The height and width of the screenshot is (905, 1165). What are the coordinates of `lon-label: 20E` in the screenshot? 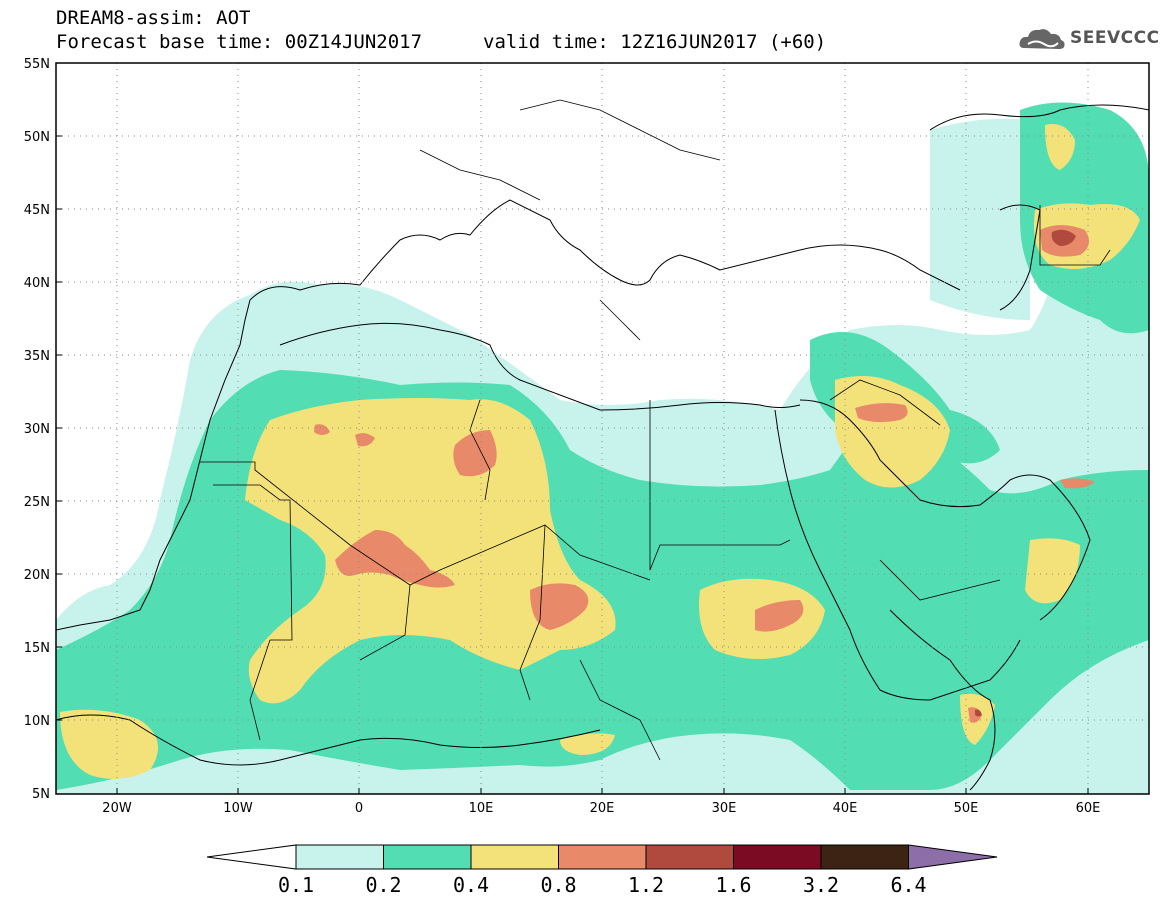 It's located at (602, 808).